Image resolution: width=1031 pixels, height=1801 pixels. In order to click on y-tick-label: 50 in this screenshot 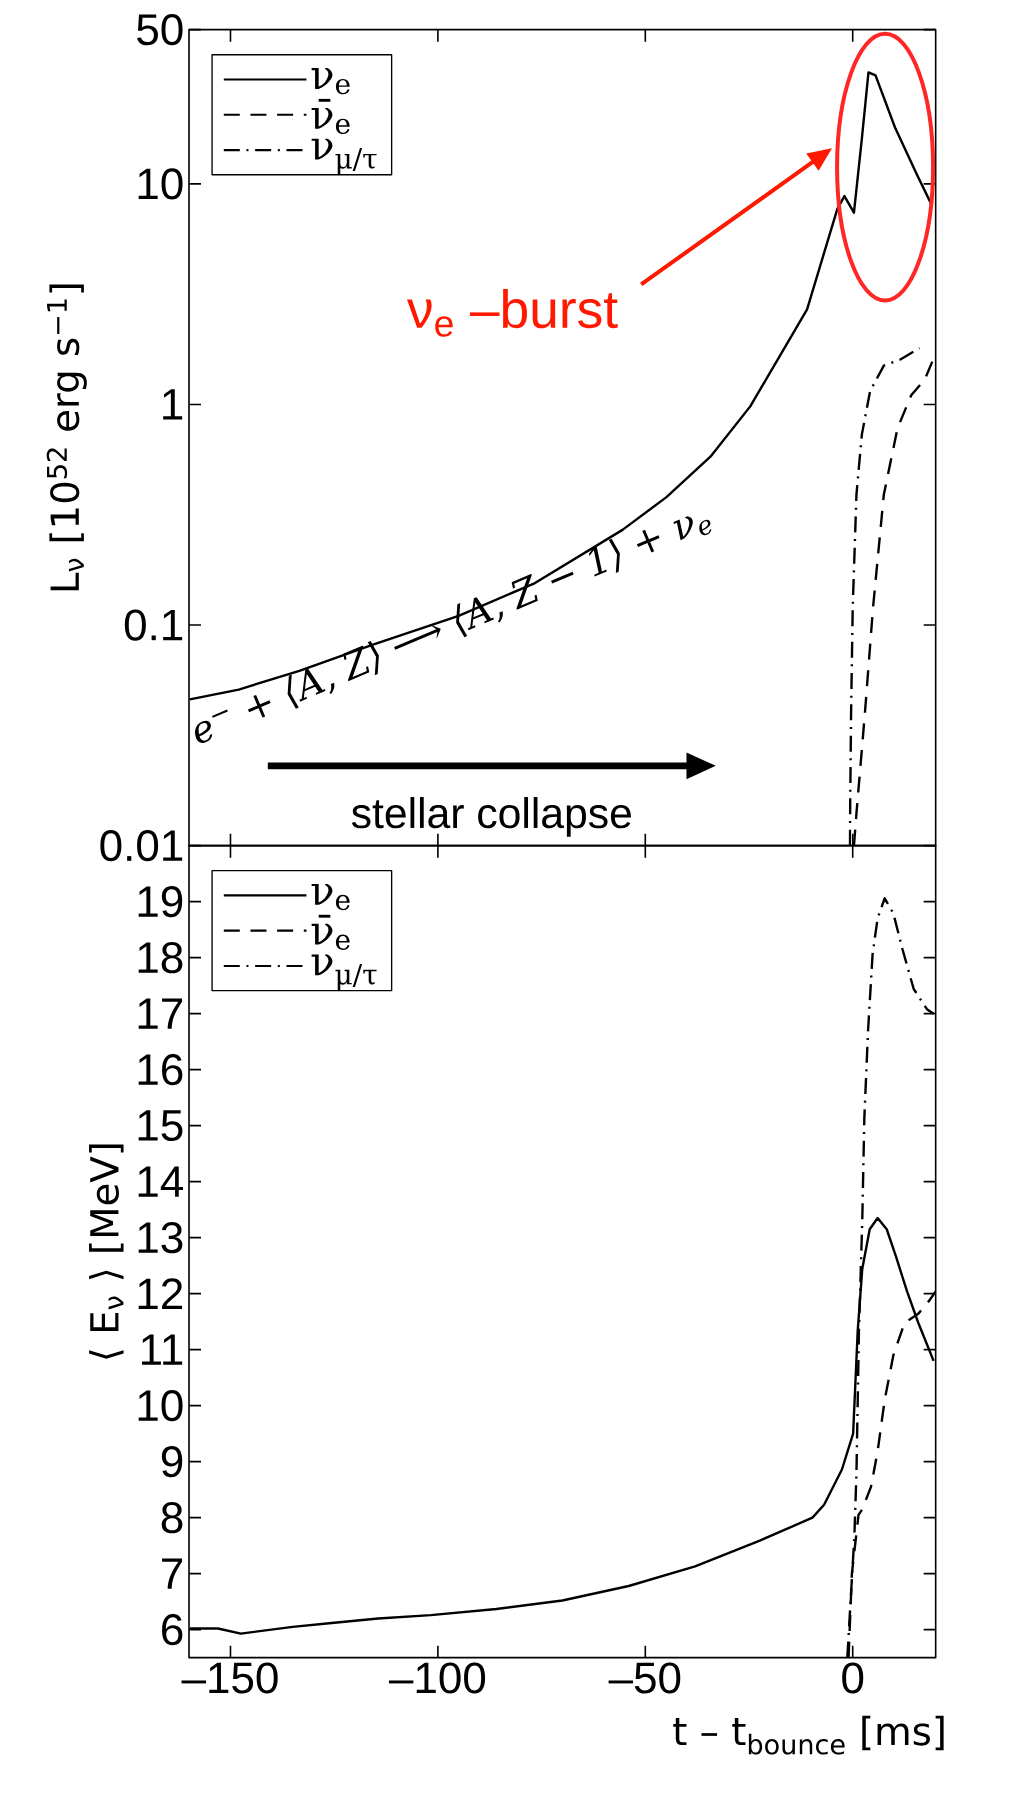, I will do `click(160, 30)`.